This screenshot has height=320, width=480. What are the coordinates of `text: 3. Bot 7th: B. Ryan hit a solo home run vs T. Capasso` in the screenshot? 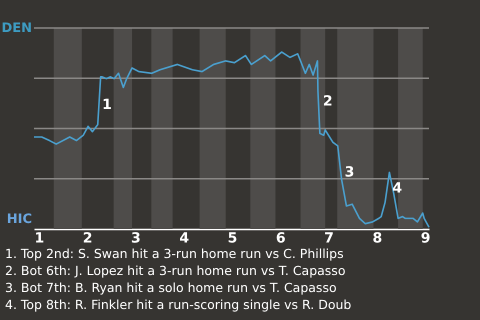 It's located at (171, 287).